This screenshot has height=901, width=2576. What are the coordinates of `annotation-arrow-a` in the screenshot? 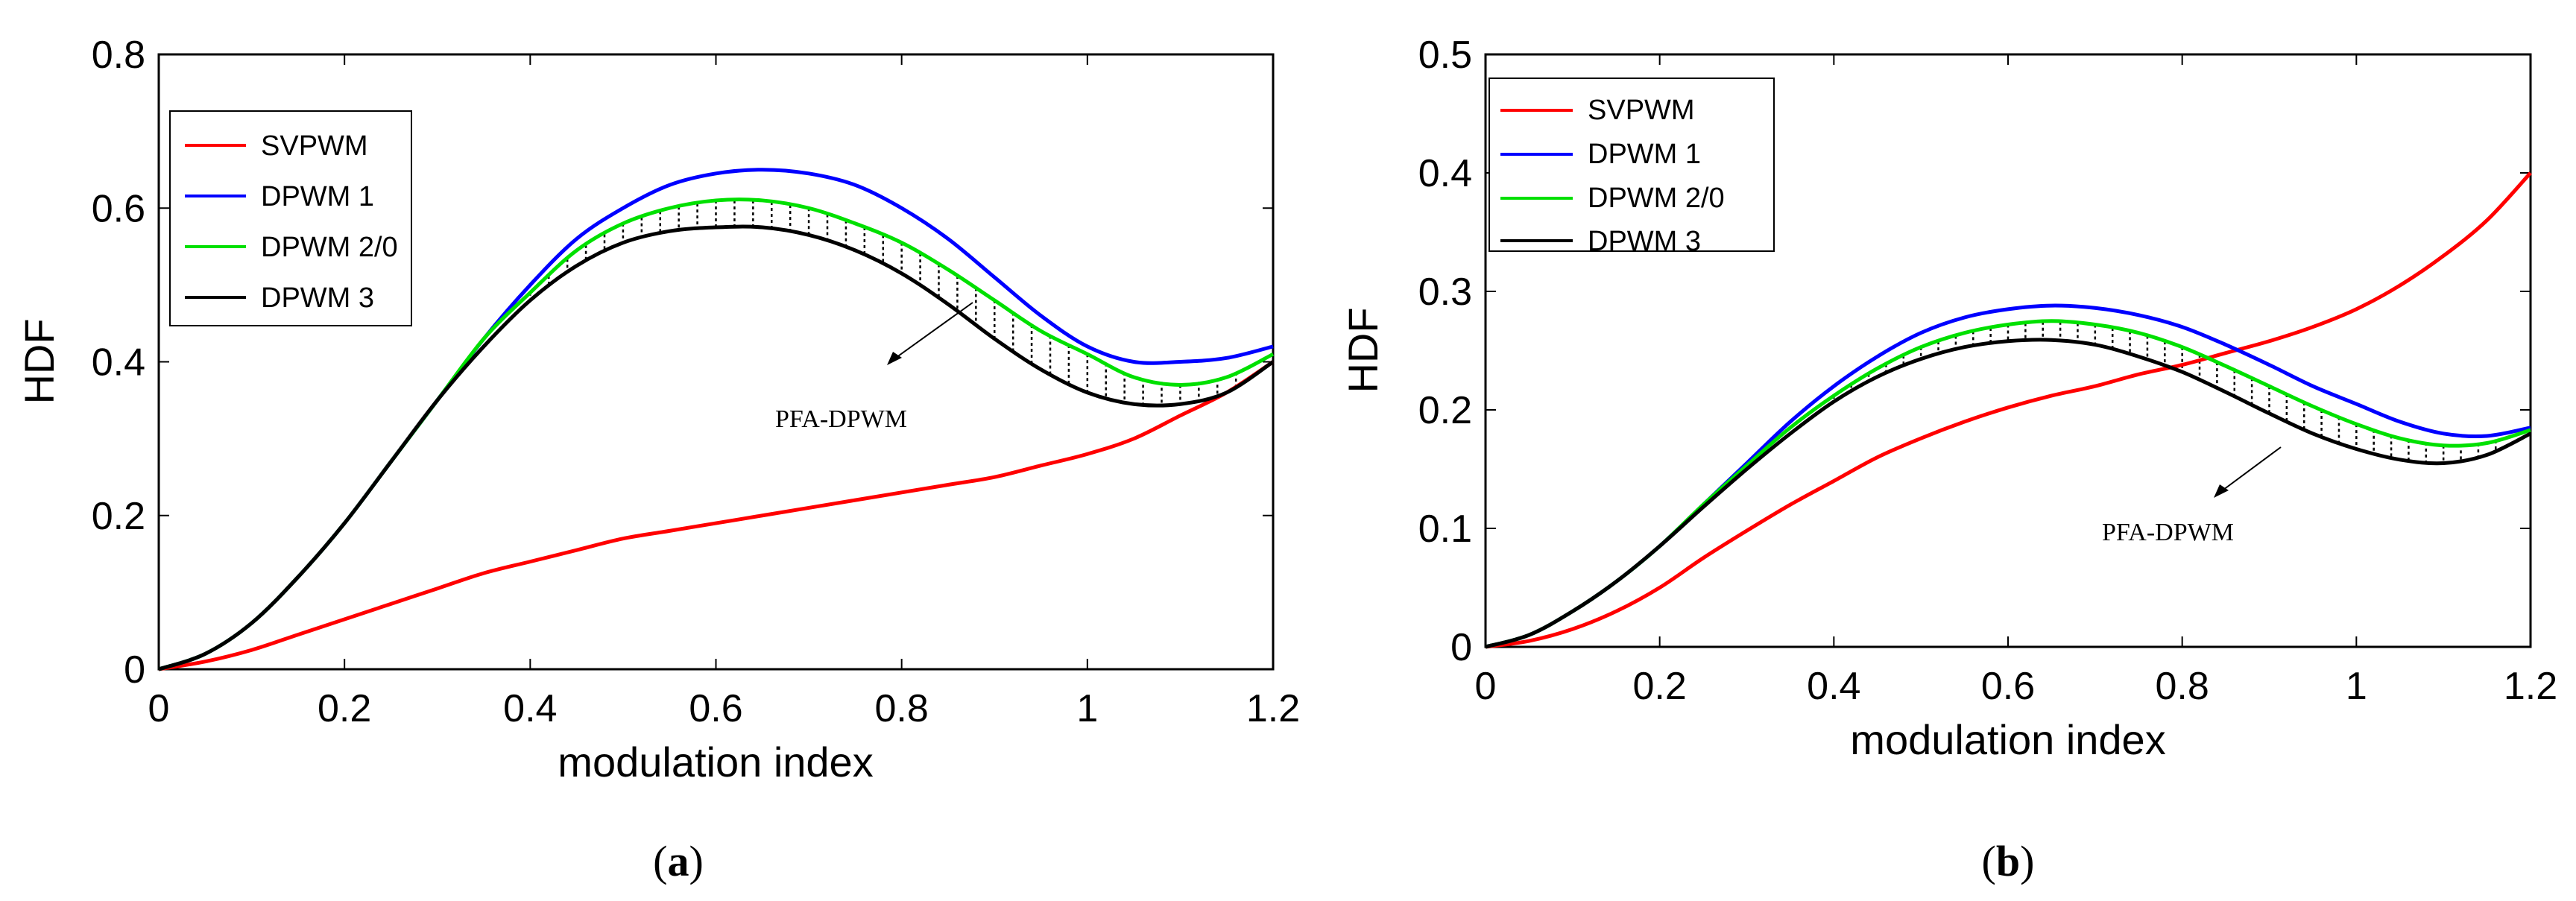 It's located at (931, 332).